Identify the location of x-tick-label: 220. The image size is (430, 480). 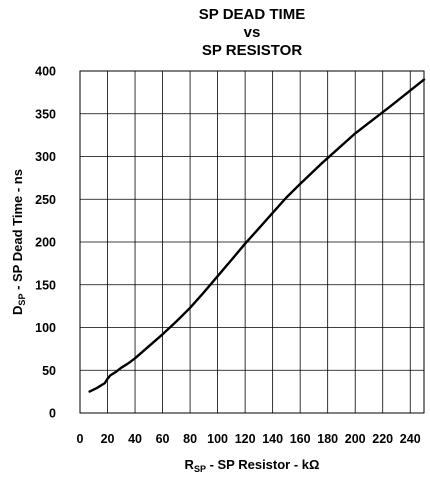
(382, 439).